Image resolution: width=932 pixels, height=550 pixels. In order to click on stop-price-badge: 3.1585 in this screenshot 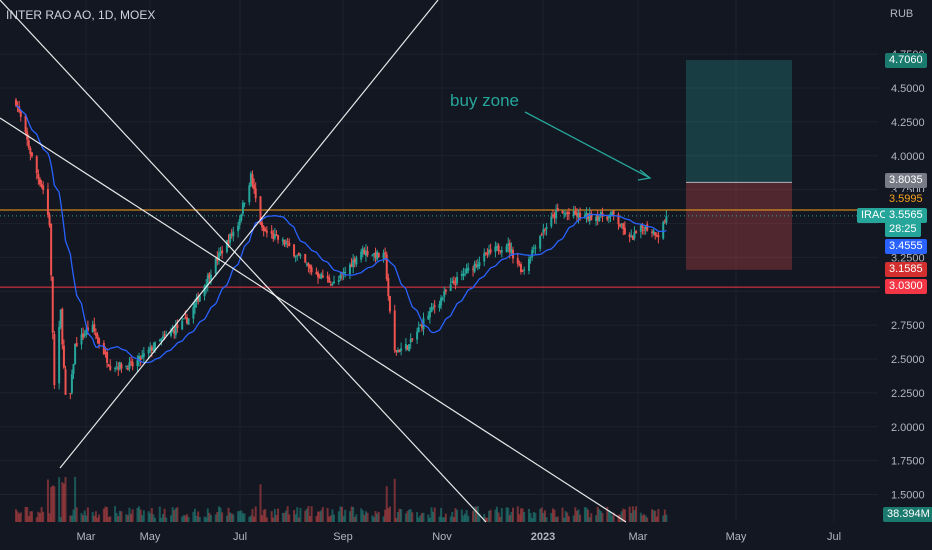, I will do `click(906, 269)`.